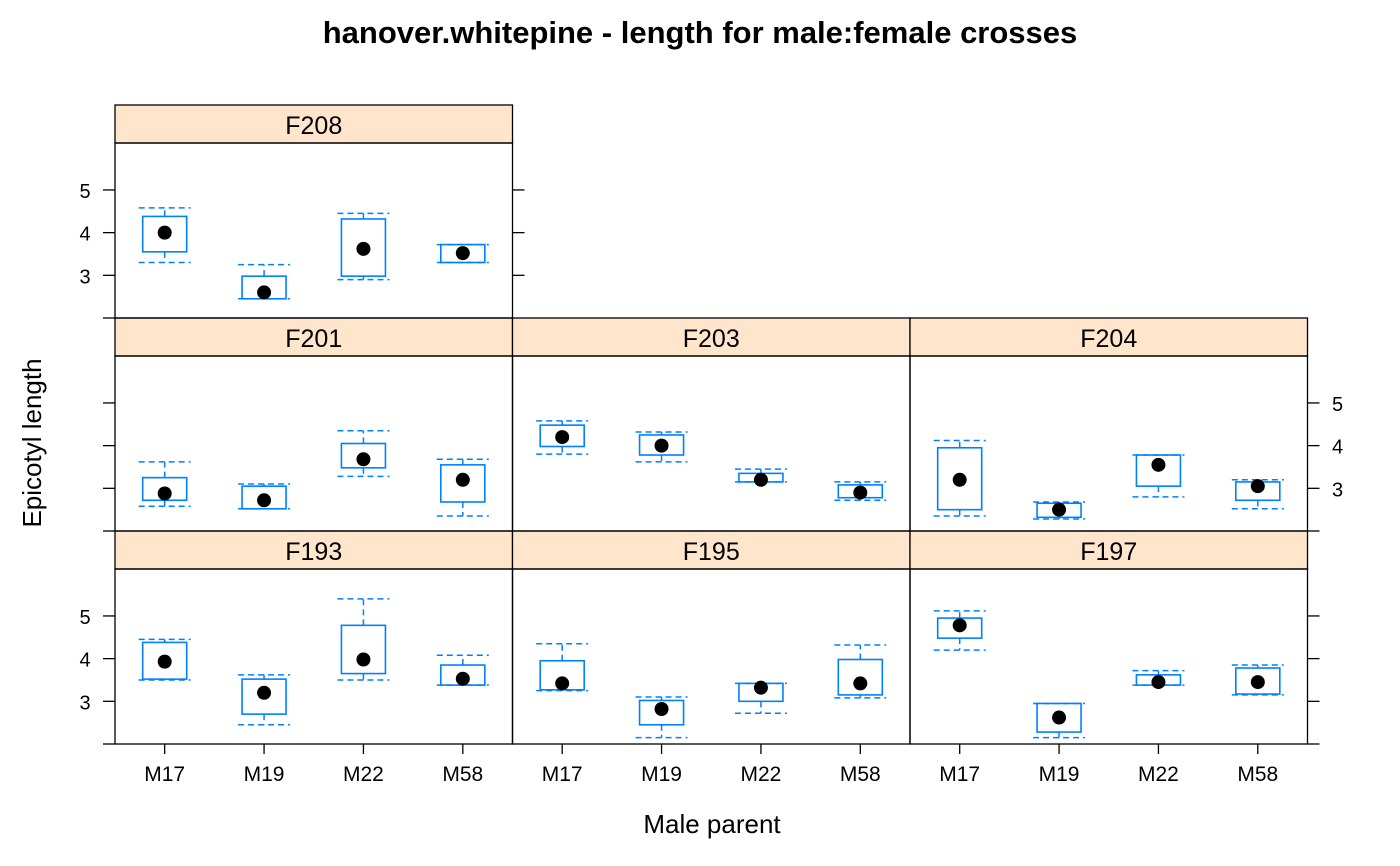 The height and width of the screenshot is (866, 1400). Describe the element at coordinates (264, 281) in the screenshot. I see `box-f208-m19` at that location.